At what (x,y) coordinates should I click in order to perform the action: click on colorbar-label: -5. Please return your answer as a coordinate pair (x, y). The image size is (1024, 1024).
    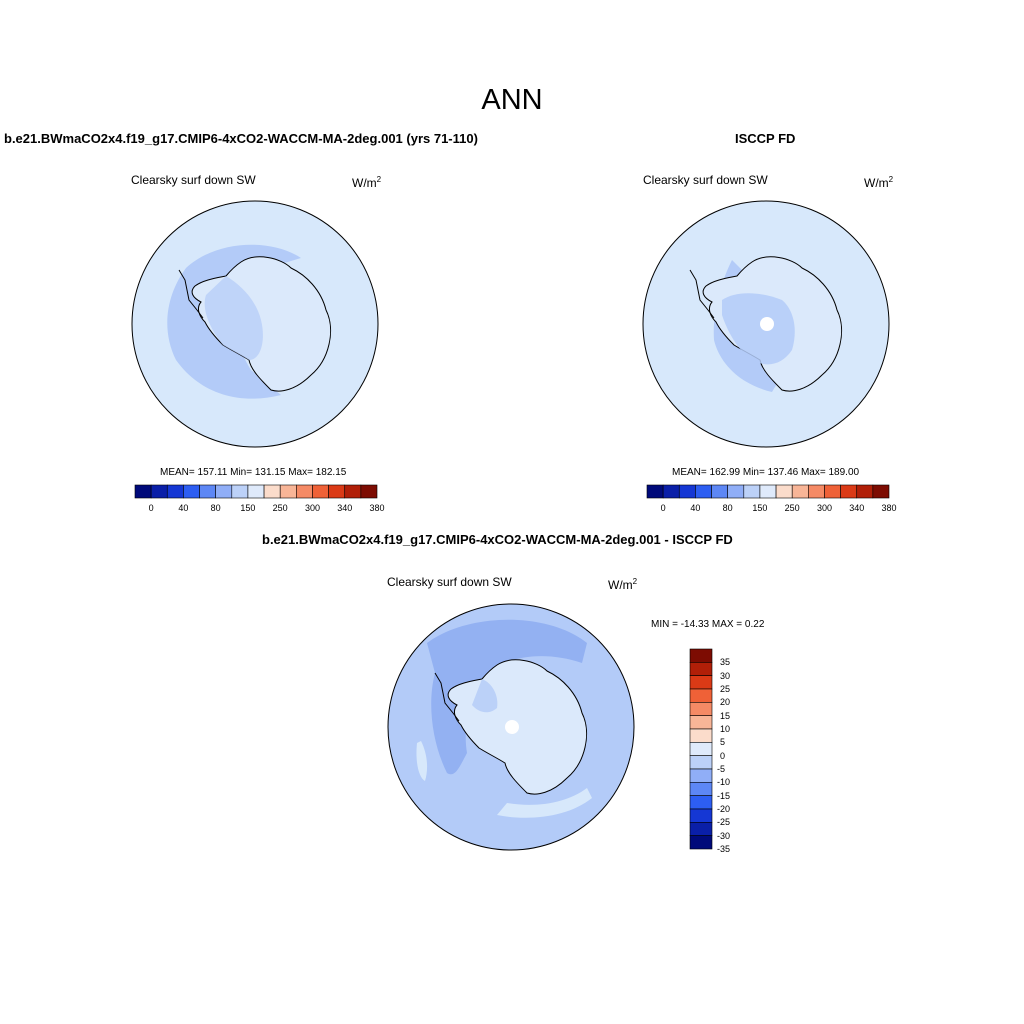
    Looking at the image, I should click on (721, 769).